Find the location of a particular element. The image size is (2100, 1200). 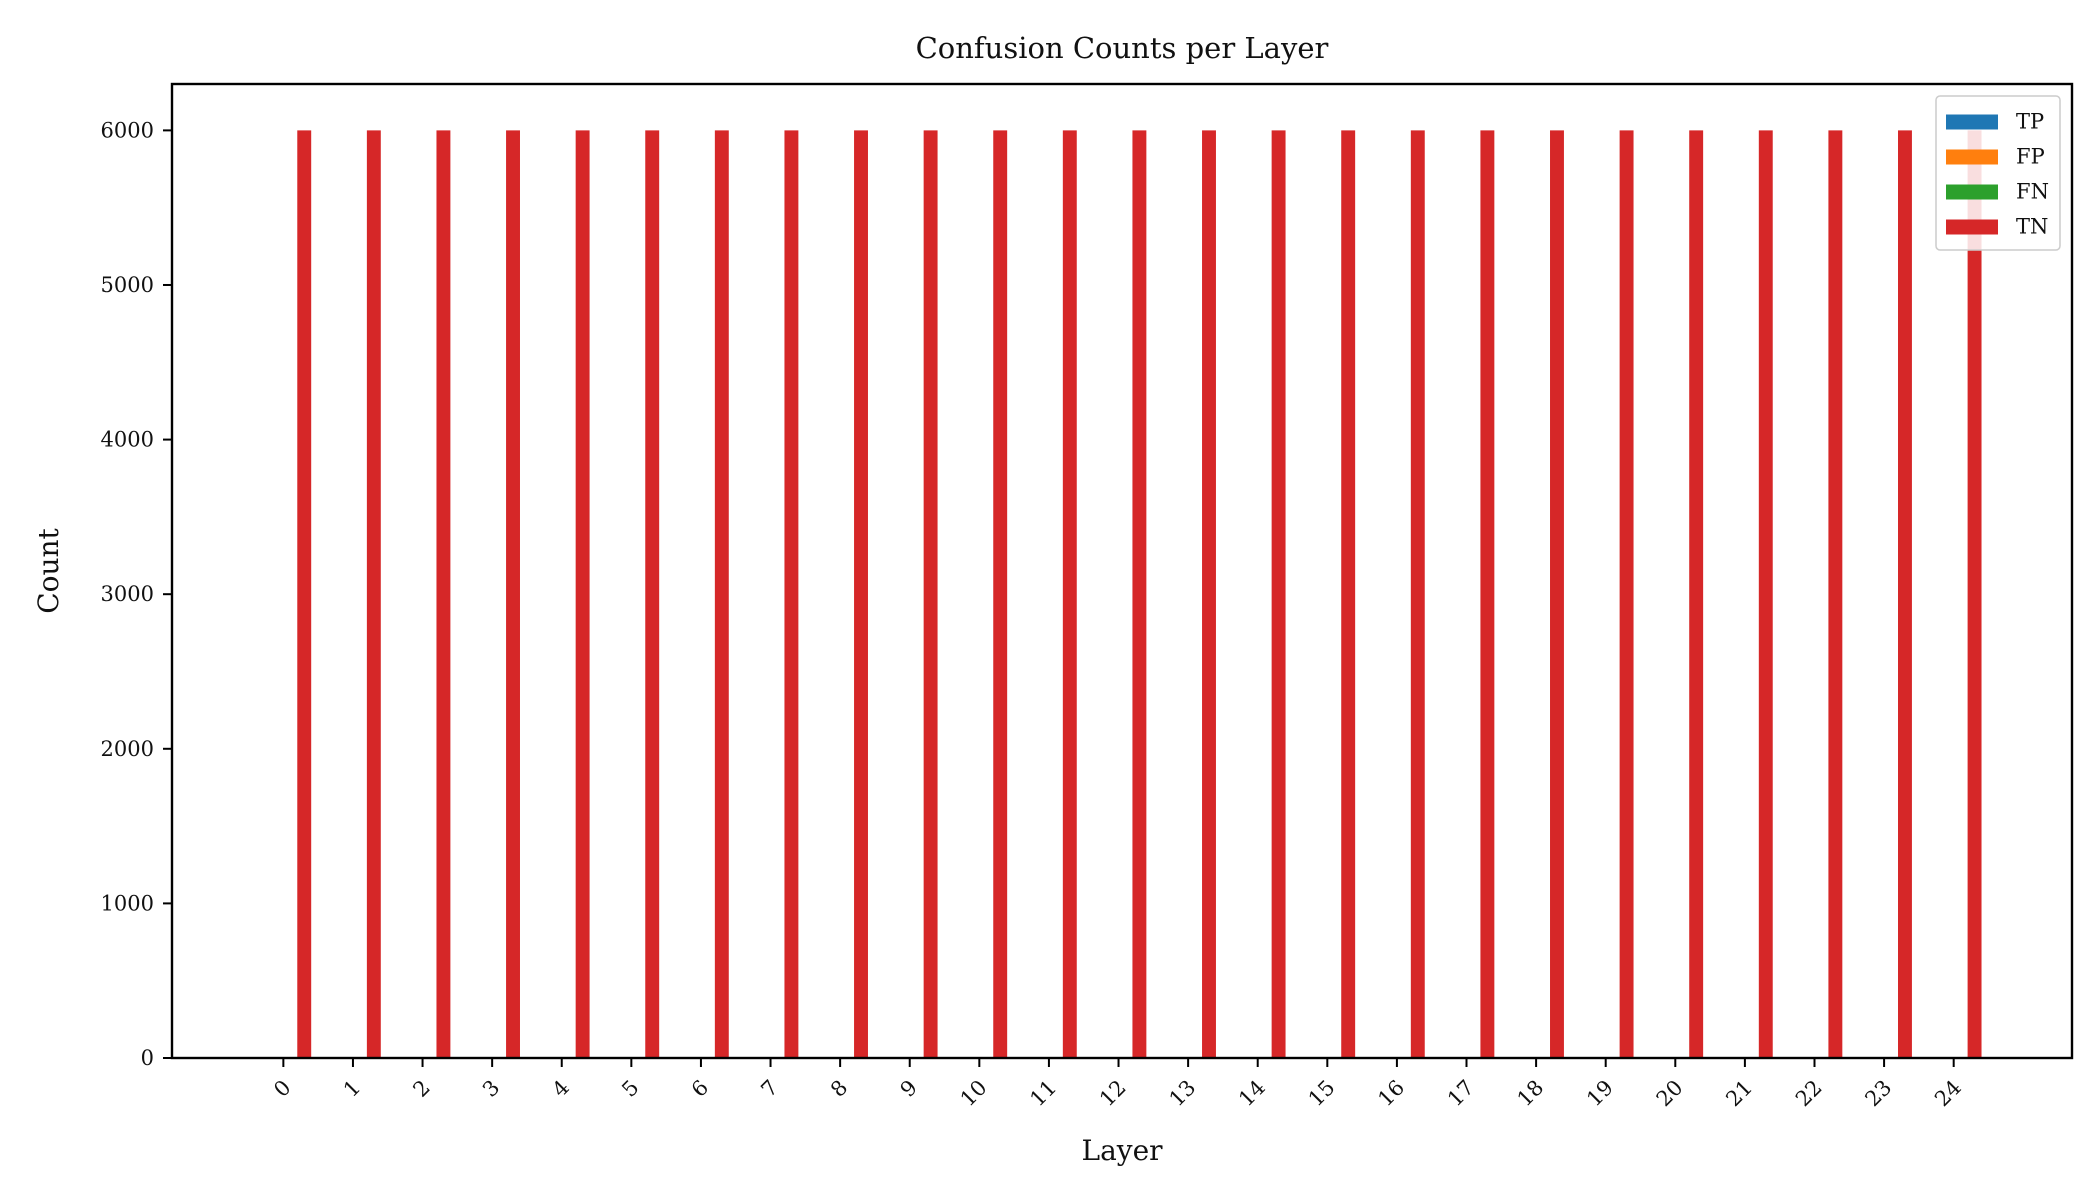

x-tick-label: 19 is located at coordinates (1600, 1093).